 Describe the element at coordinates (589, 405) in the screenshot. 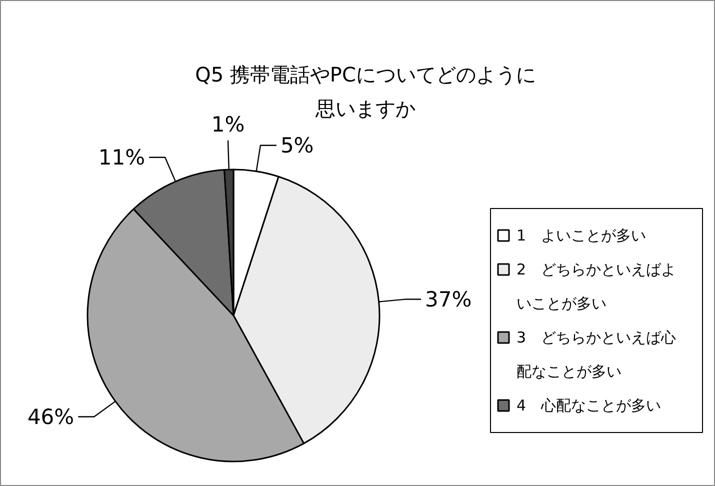

I see `legend-label: 4 心配なことが多い` at that location.